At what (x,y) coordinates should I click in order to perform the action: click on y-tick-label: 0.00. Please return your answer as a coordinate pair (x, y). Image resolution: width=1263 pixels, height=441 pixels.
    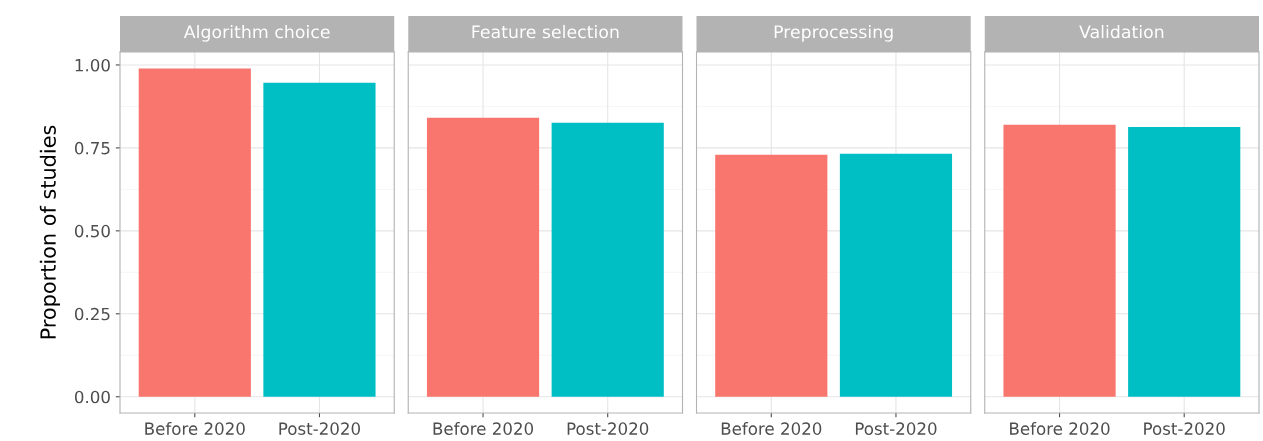
    Looking at the image, I should click on (92, 397).